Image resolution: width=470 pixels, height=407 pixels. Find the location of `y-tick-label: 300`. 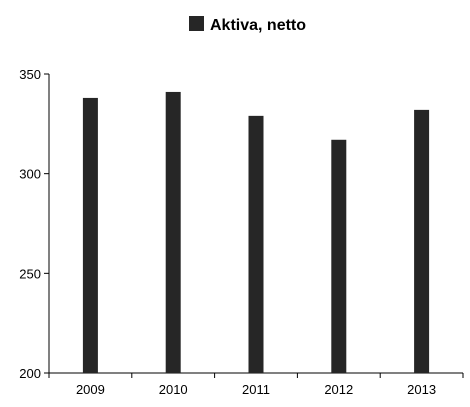

y-tick-label: 300 is located at coordinates (30, 174).